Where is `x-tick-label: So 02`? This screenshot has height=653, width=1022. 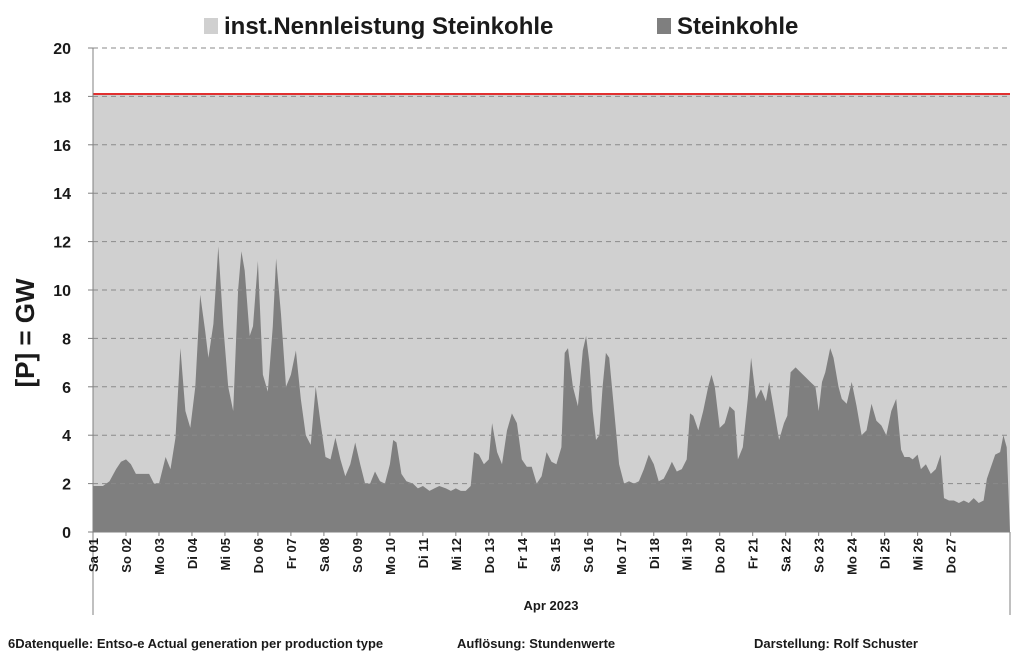
x-tick-label: So 02 is located at coordinates (126, 555).